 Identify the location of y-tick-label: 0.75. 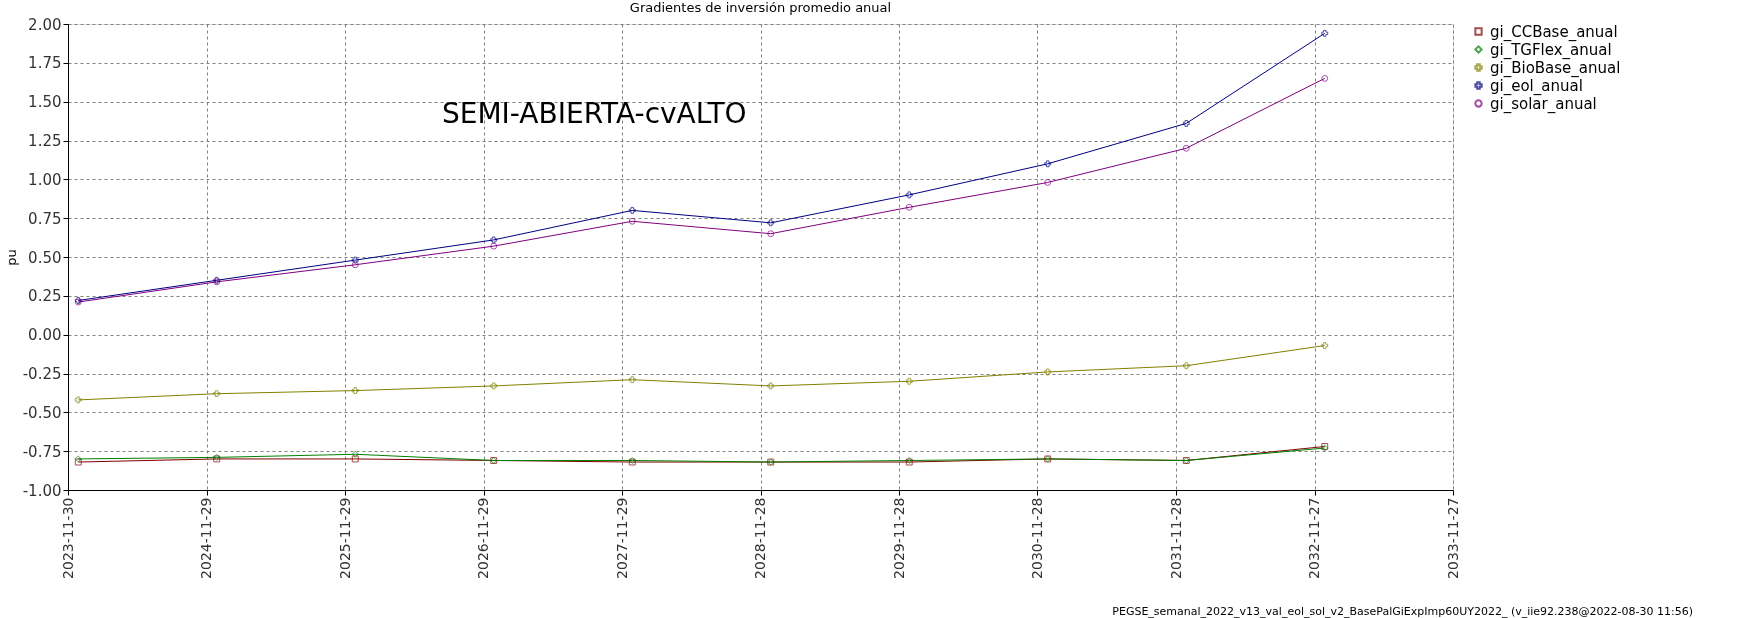
(45, 218).